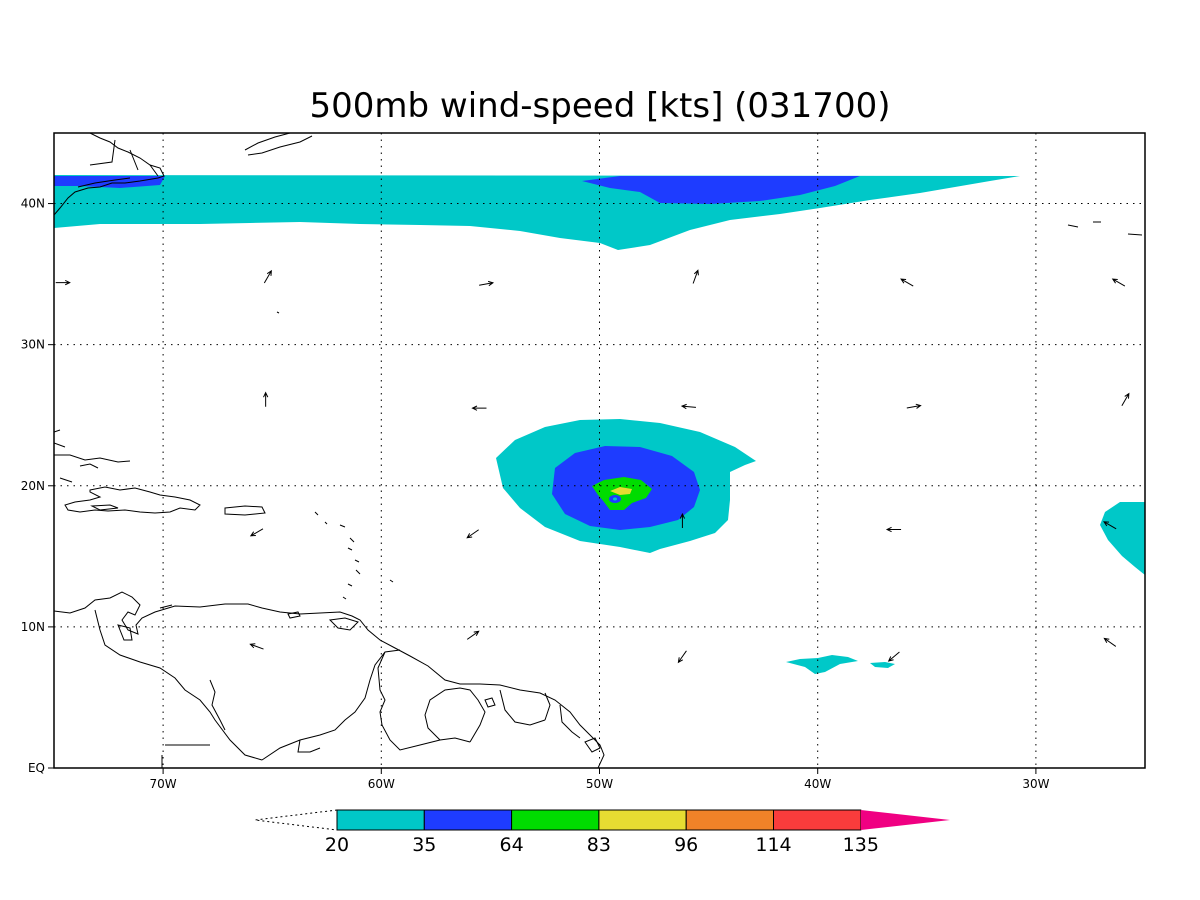 This screenshot has width=1200, height=900. Describe the element at coordinates (245, 510) in the screenshot. I see `coast-puerto-rico` at that location.